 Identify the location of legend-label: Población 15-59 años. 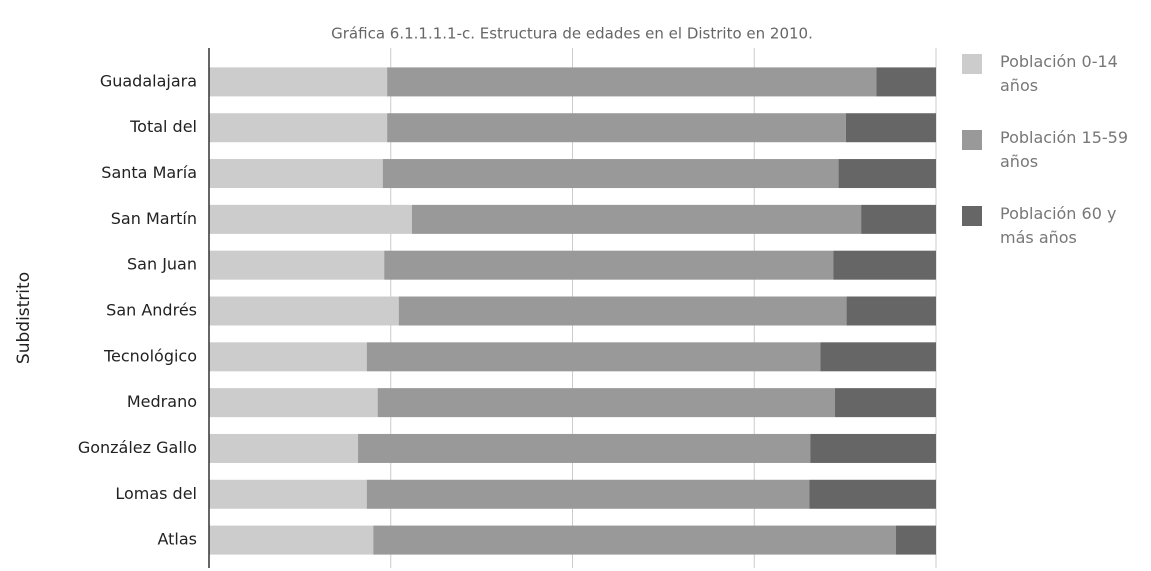
(1064, 149).